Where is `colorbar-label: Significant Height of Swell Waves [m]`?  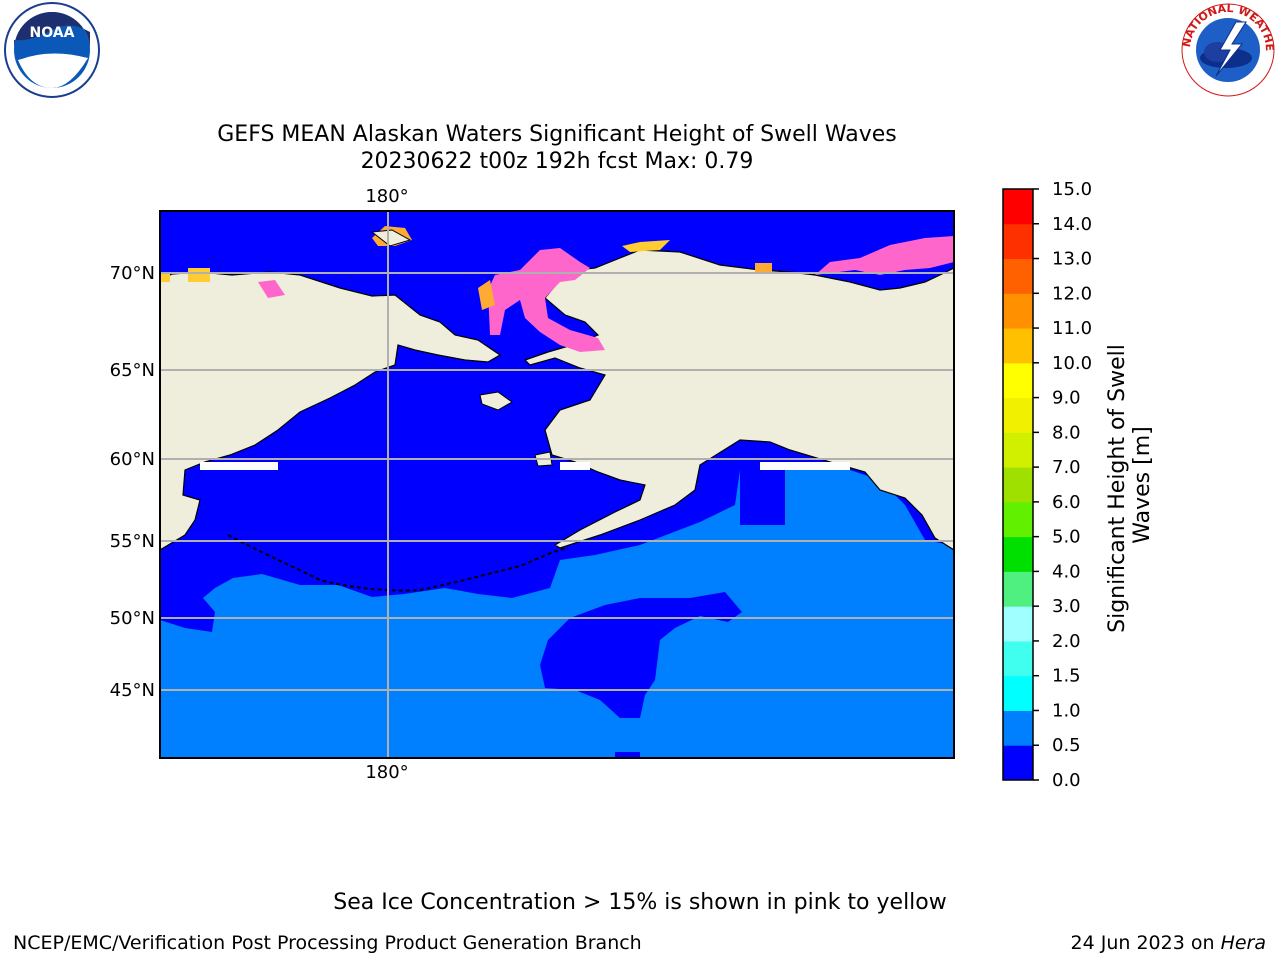 colorbar-label: Significant Height of Swell Waves [m] is located at coordinates (1130, 485).